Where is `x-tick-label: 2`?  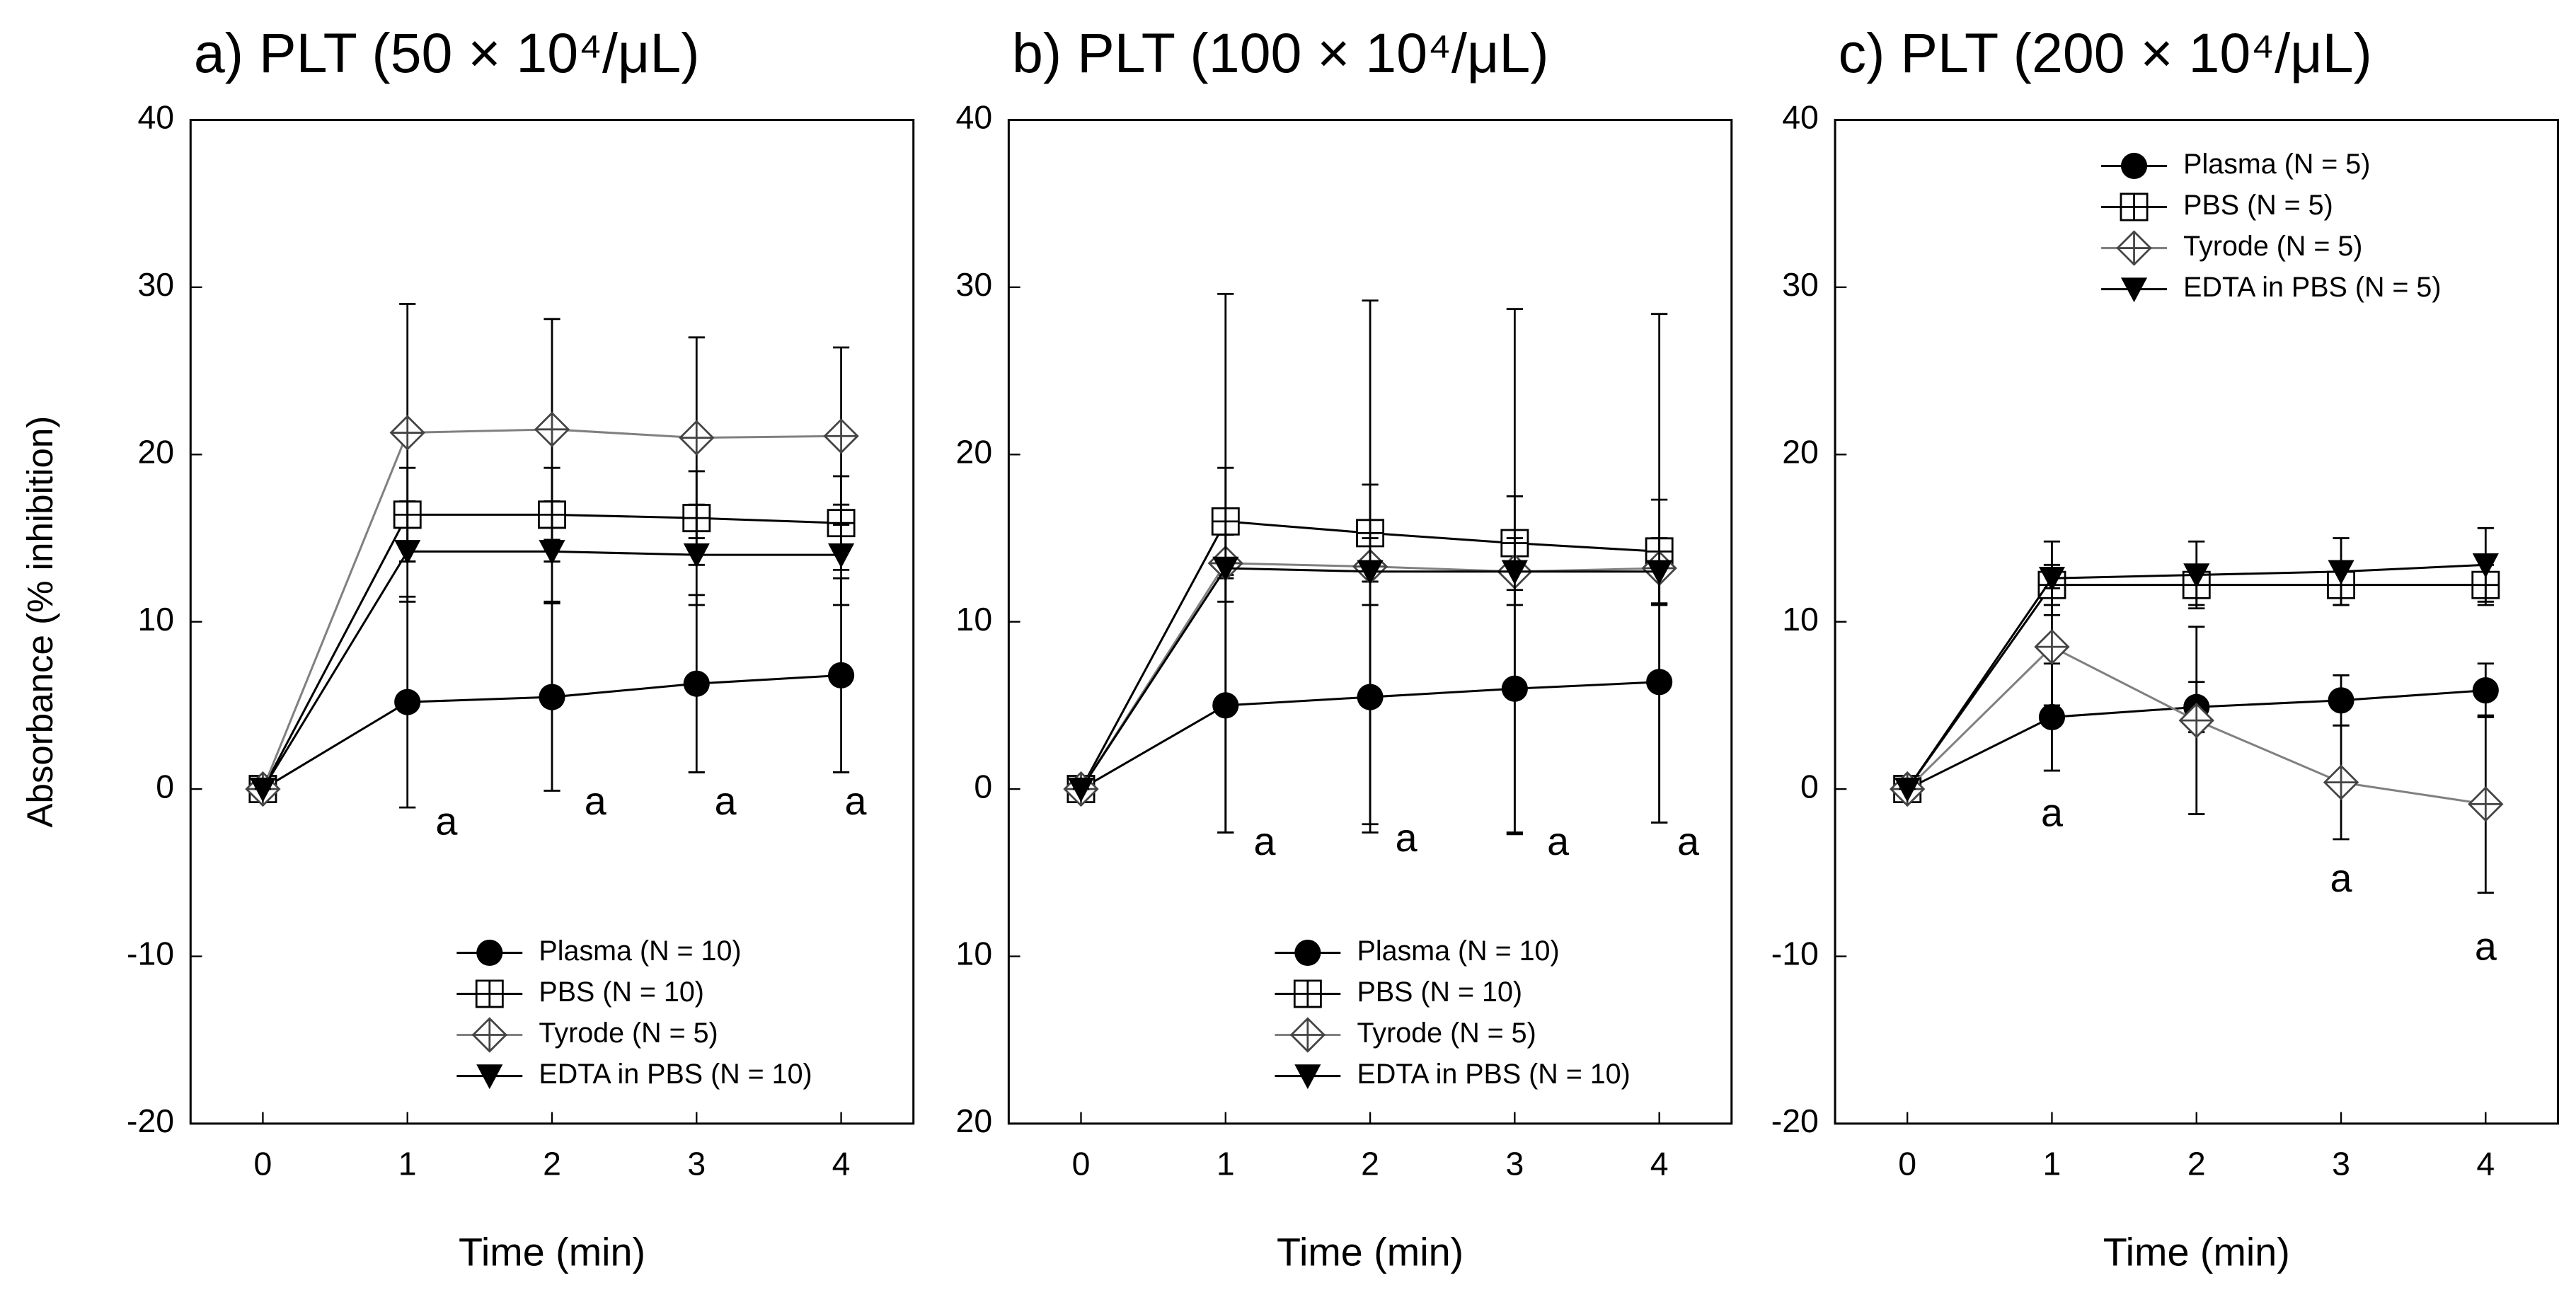
x-tick-label: 2 is located at coordinates (552, 1163).